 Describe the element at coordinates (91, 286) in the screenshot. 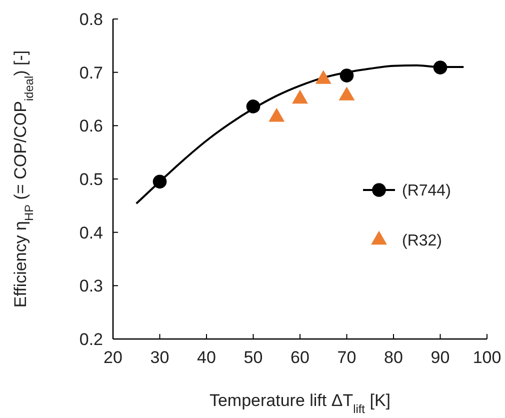

I see `y-tick-label: 0.3` at that location.